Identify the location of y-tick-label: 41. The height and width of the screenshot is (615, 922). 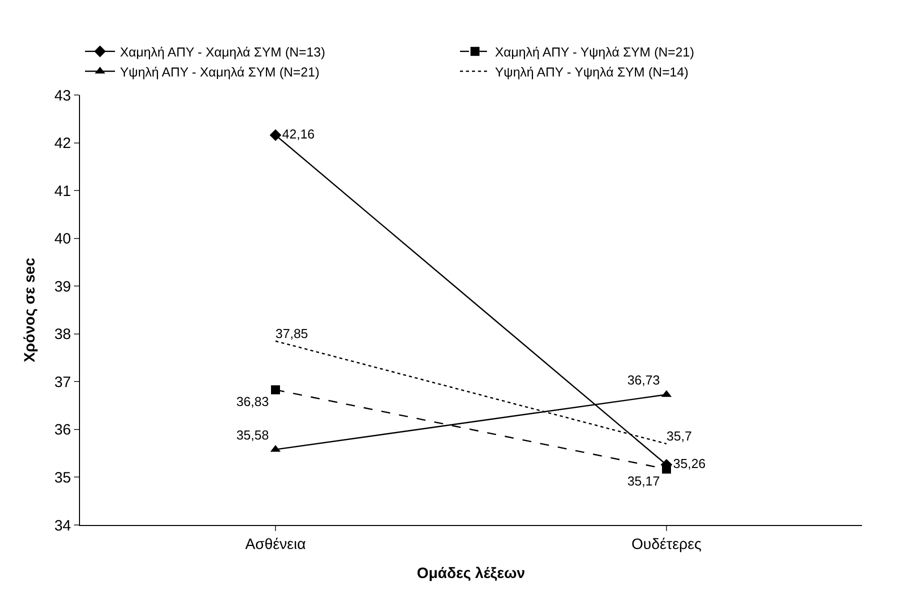
(62, 191).